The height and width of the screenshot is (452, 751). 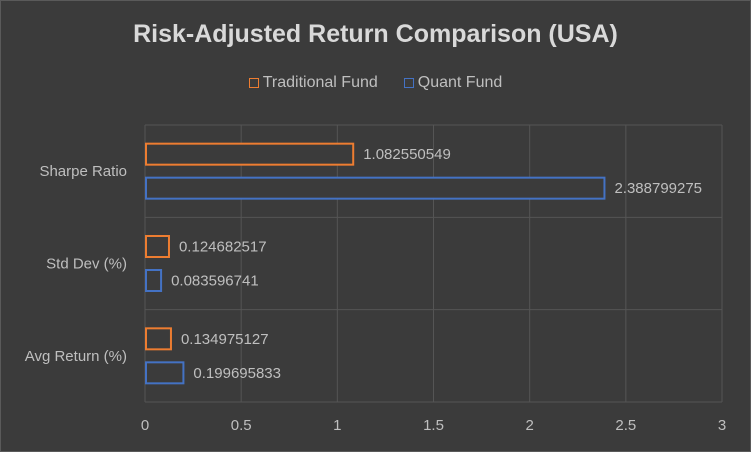 I want to click on bar-traditional-fund-sharpe-ratio, so click(x=250, y=154).